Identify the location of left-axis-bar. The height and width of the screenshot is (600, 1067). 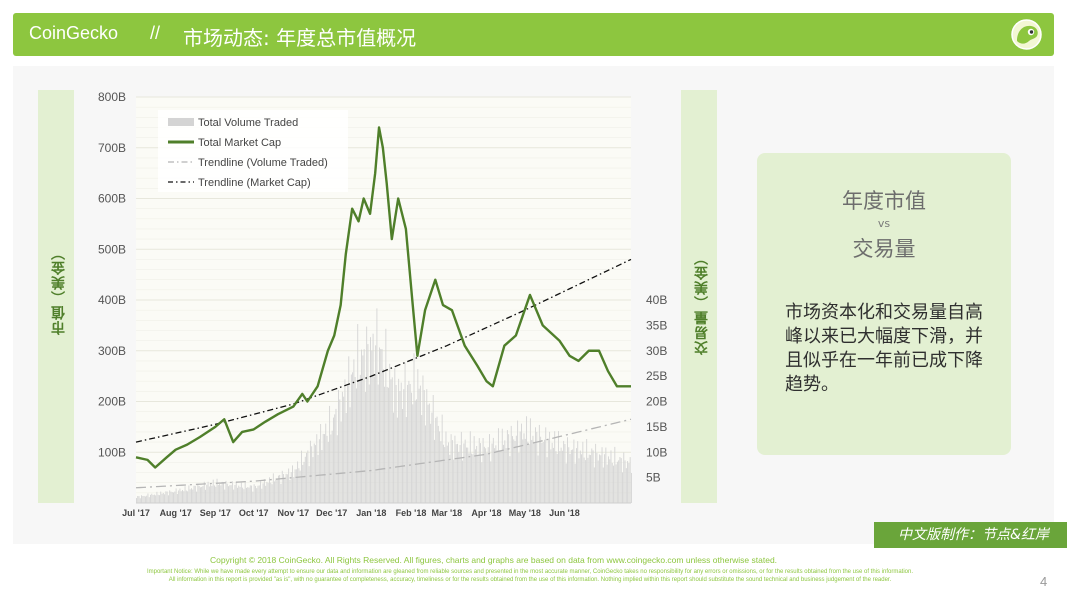
(56, 296).